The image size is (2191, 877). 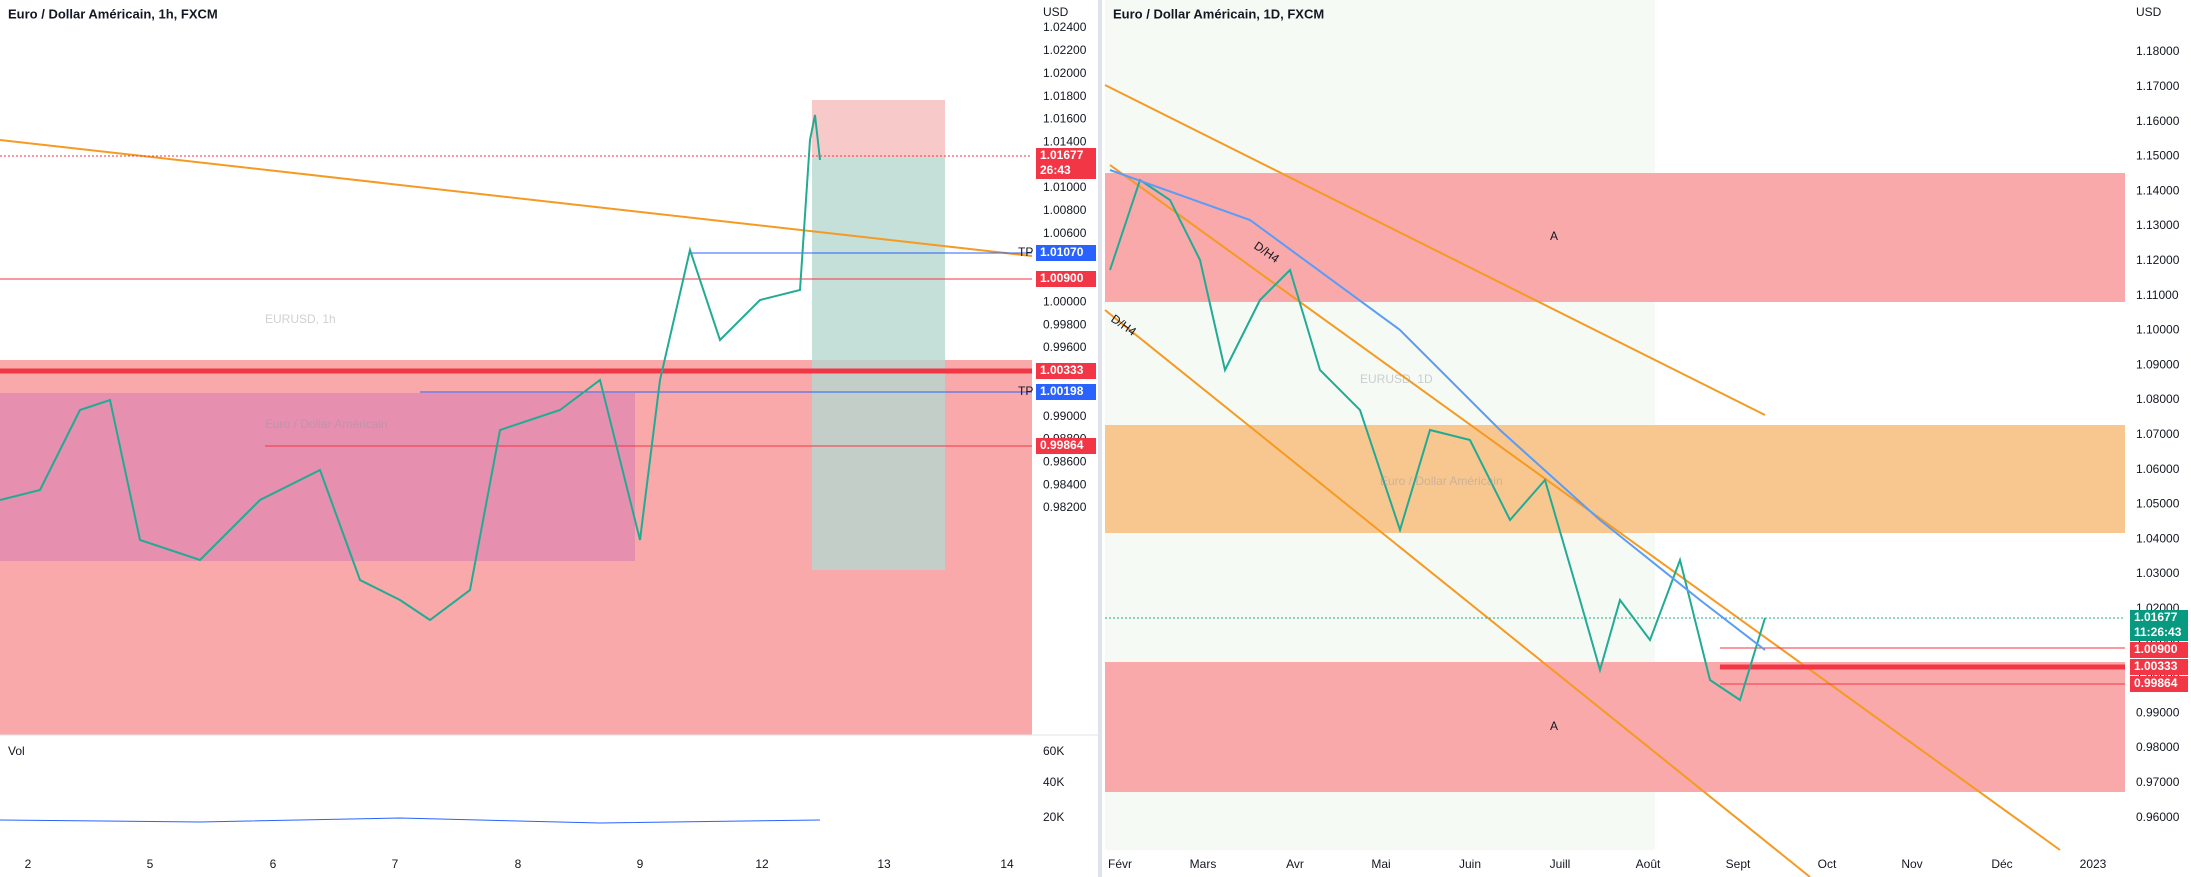 I want to click on price-label: 0.99864, so click(x=2156, y=683).